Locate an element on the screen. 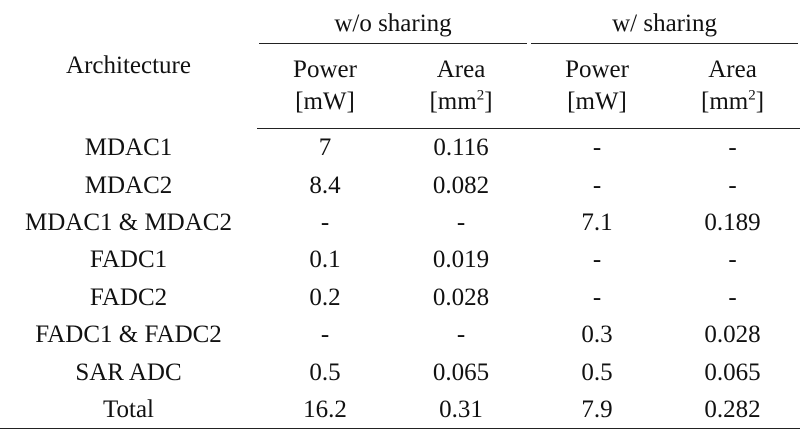 The width and height of the screenshot is (800, 429). value-cell: 8.4 is located at coordinates (325, 185).